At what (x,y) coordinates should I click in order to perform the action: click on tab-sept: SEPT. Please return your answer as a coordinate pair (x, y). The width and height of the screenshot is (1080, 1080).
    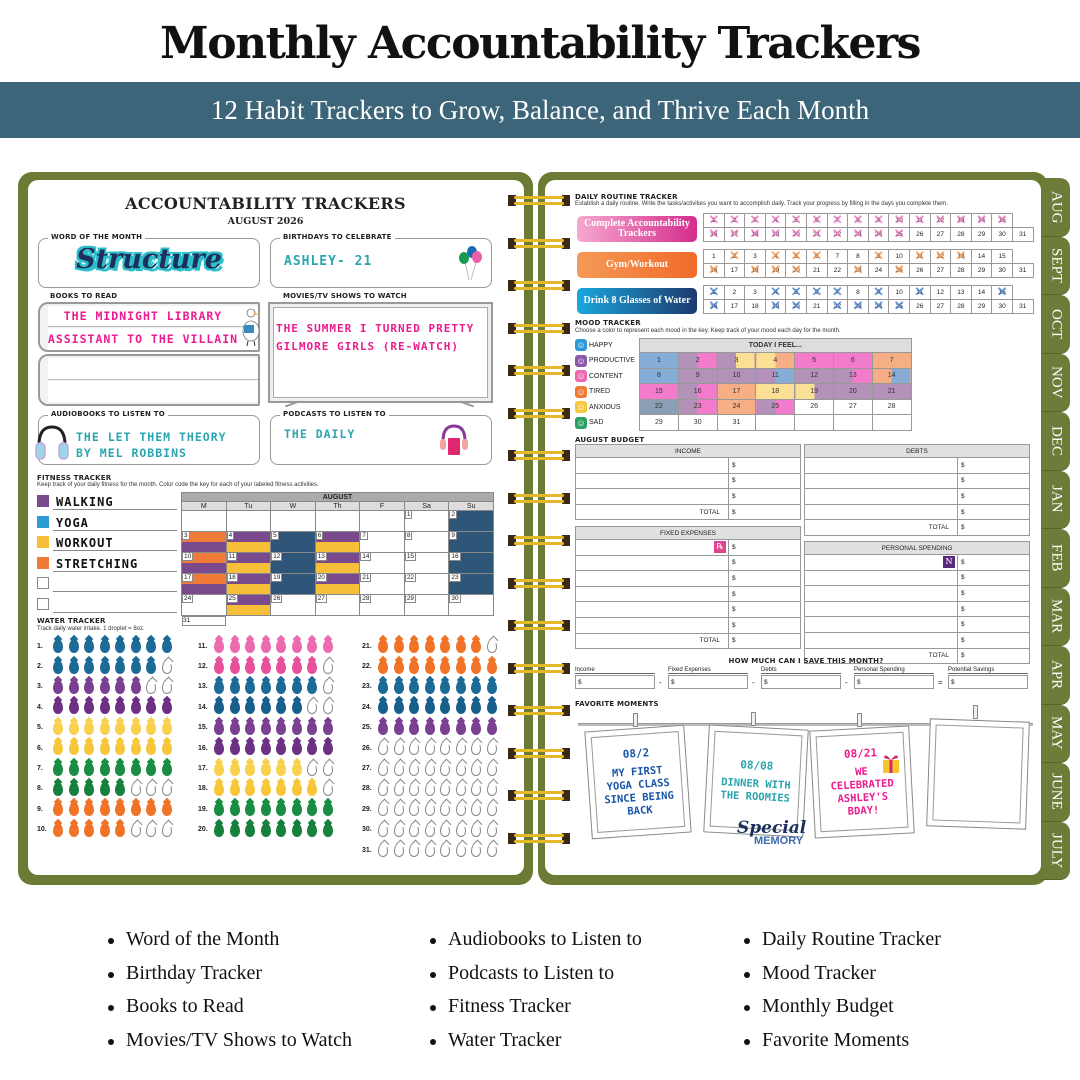
    Looking at the image, I should click on (1056, 265).